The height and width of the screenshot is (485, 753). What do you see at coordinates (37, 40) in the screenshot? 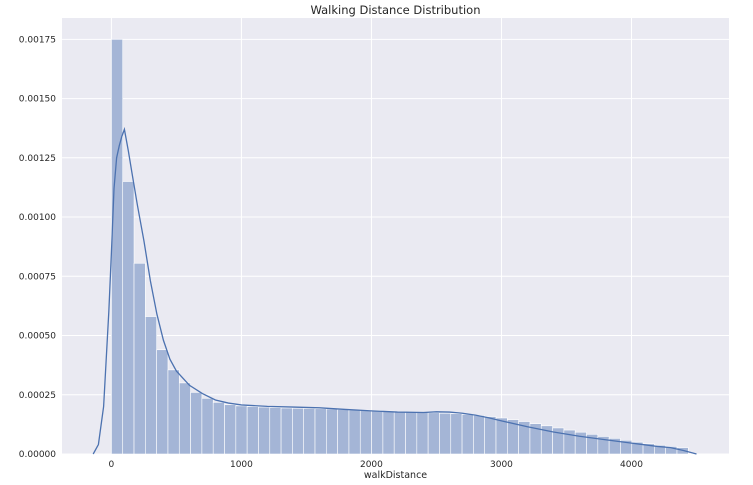
I see `y-tick-label: 0.00175` at bounding box center [37, 40].